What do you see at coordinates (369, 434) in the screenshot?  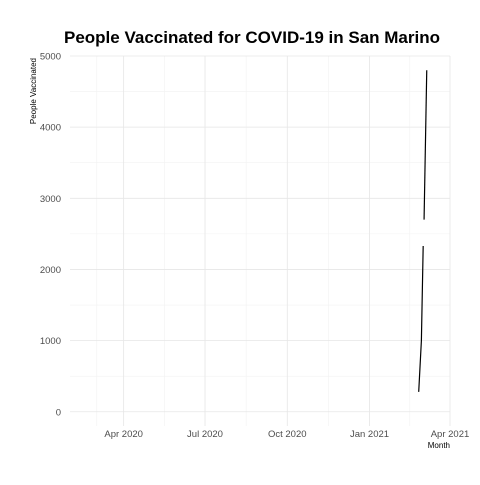 I see `x-tick-label: Jan 2021` at bounding box center [369, 434].